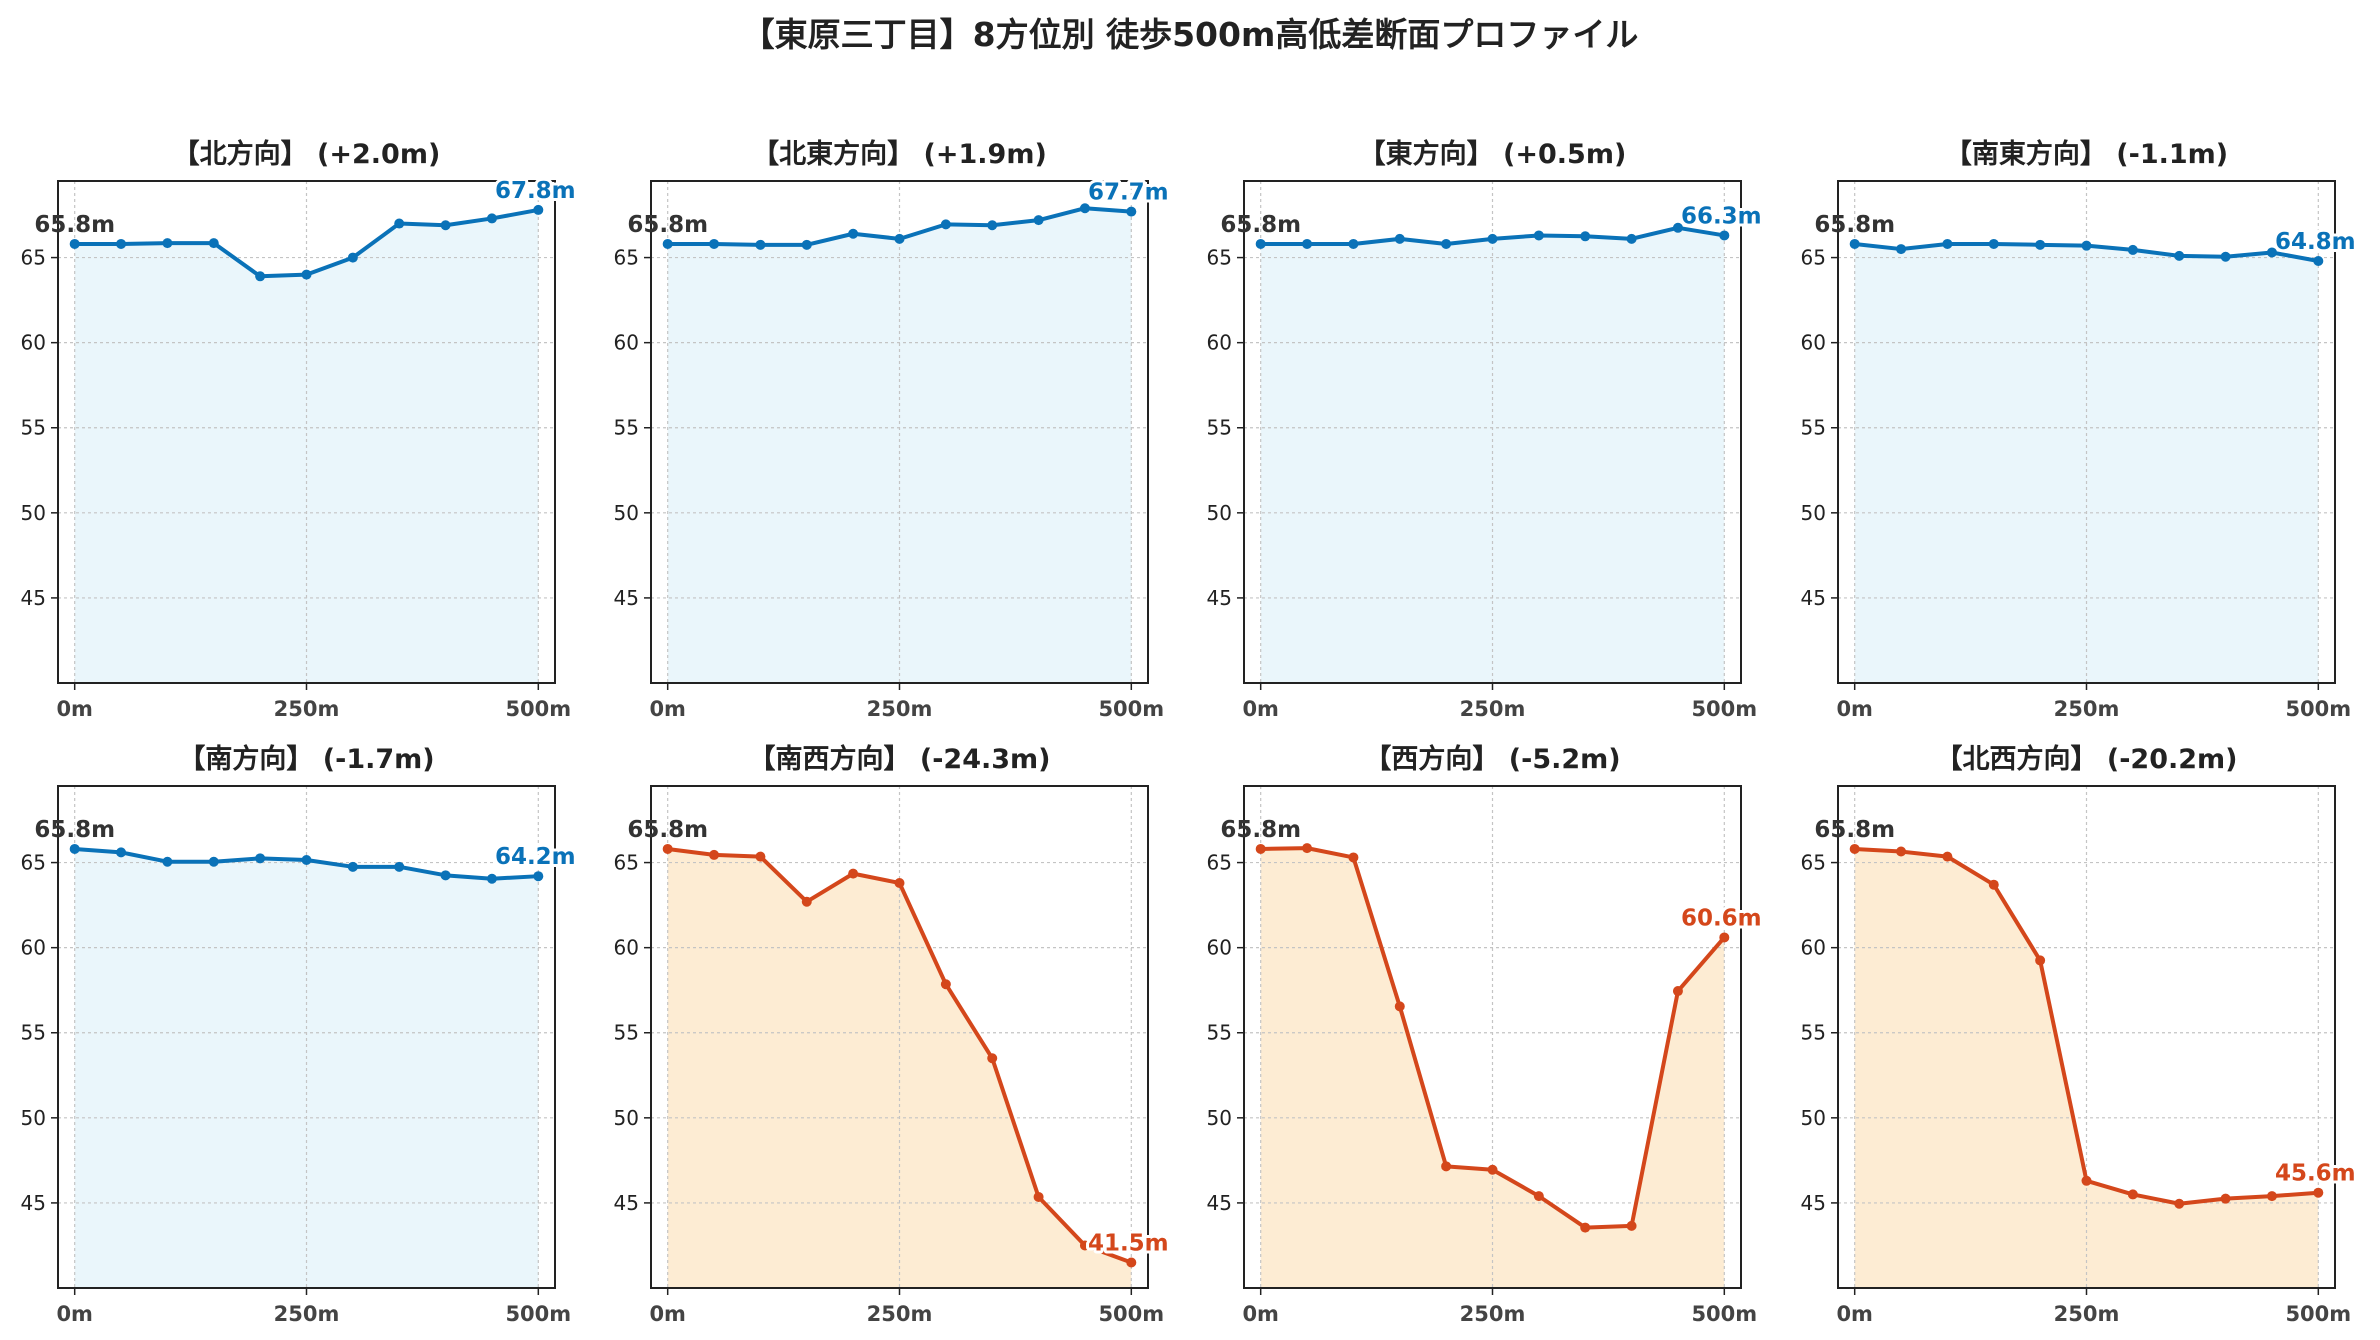  What do you see at coordinates (1128, 193) in the screenshot?
I see `end-value-label: 67.7m` at bounding box center [1128, 193].